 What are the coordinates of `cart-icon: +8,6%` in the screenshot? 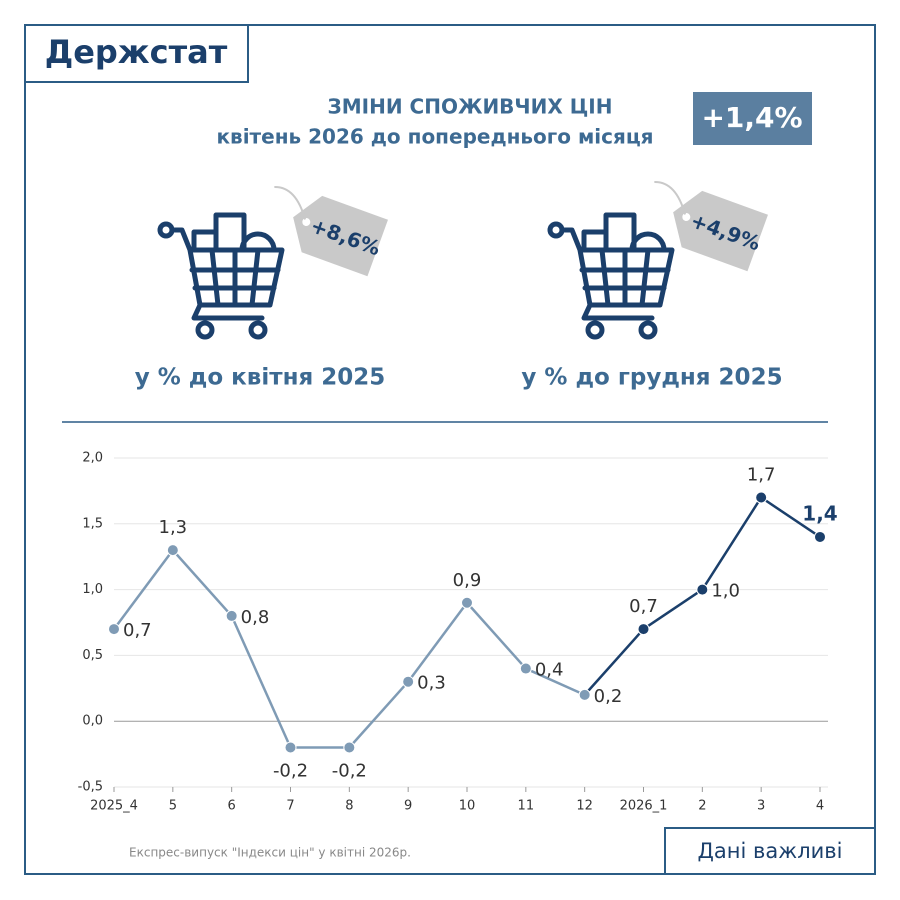 It's located at (272, 262).